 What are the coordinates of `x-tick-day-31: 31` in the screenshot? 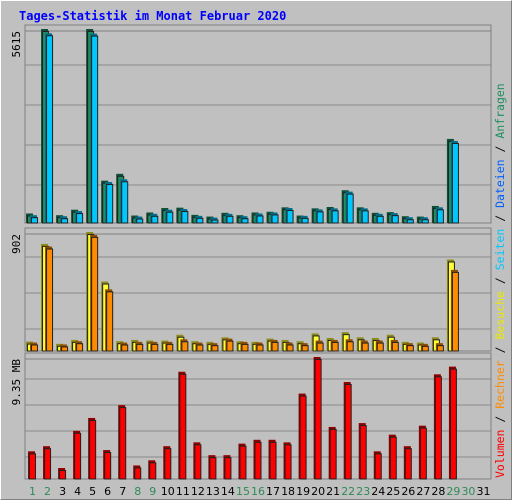 It's located at (483, 491).